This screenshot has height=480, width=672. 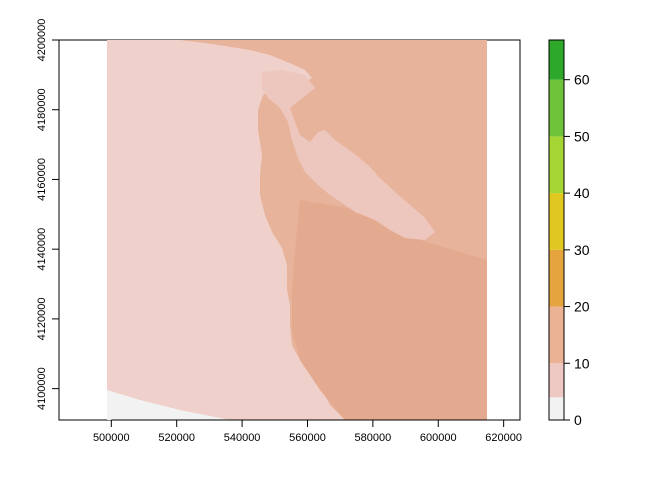 I want to click on legend-frame, so click(x=556, y=230).